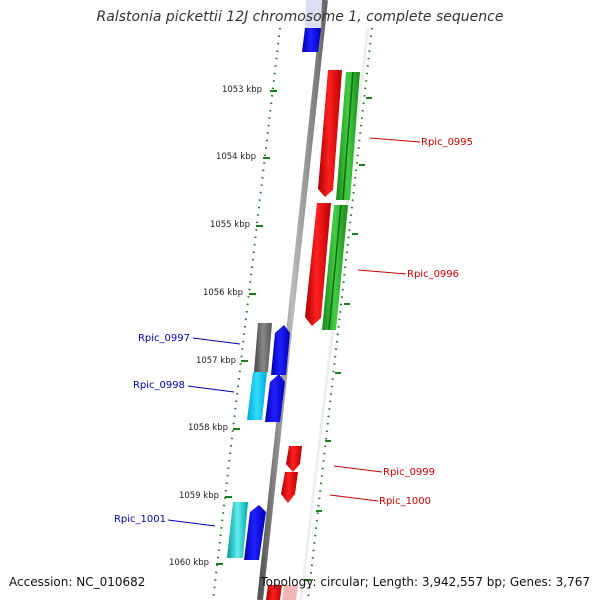 This screenshot has width=600, height=600. Describe the element at coordinates (447, 142) in the screenshot. I see `gene-label-rpic-0995: Rpic_0995` at that location.